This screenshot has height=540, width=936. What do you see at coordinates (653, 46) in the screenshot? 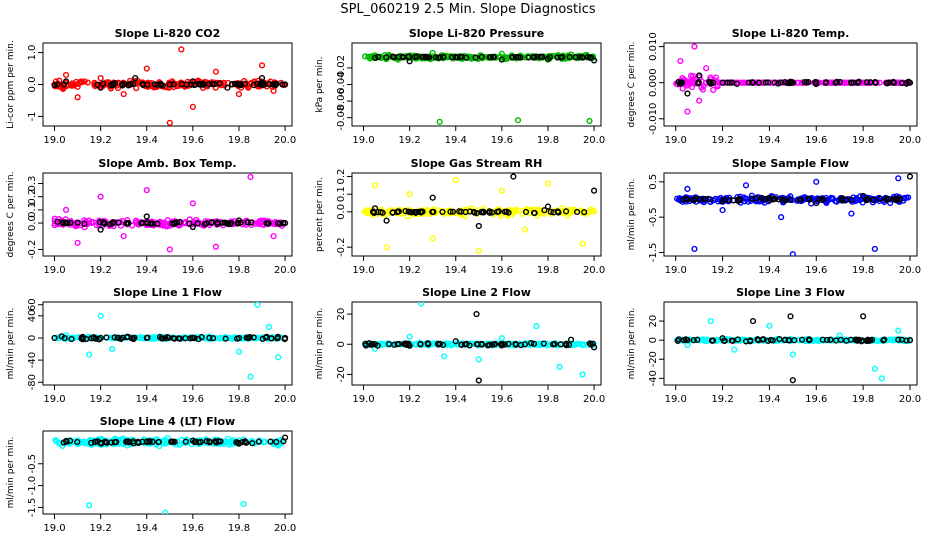
I see `y-tick-label: 0.010` at bounding box center [653, 46].